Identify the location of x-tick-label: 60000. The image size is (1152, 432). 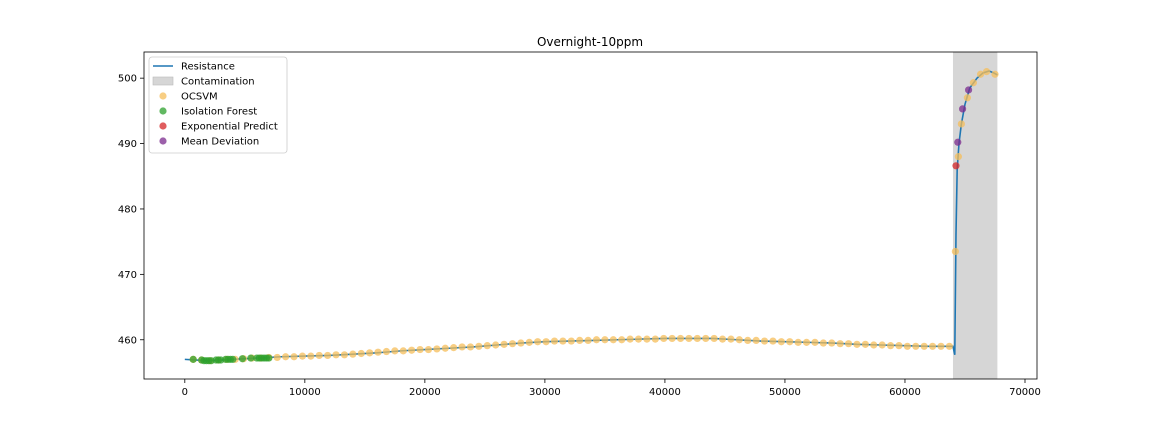
(905, 392).